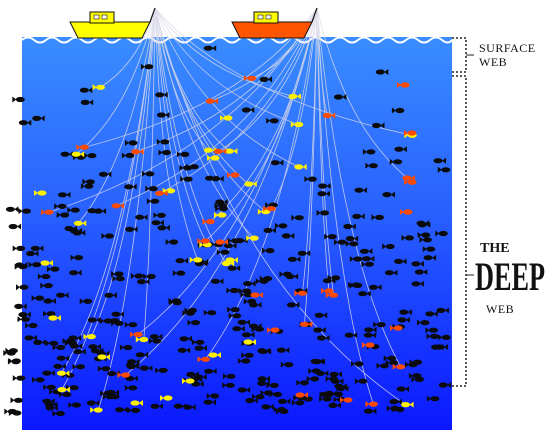 This screenshot has width=552, height=433. I want to click on deep-web-label-web: WEB, so click(500, 309).